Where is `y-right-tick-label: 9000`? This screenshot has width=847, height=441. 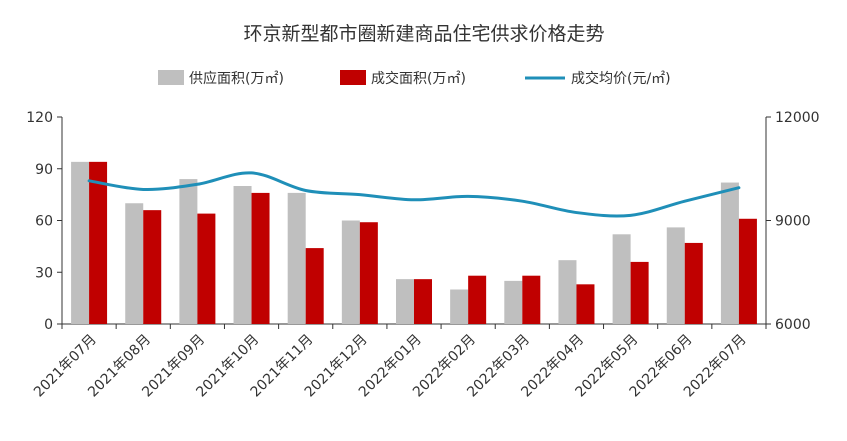
y-right-tick-label: 9000 is located at coordinates (793, 222).